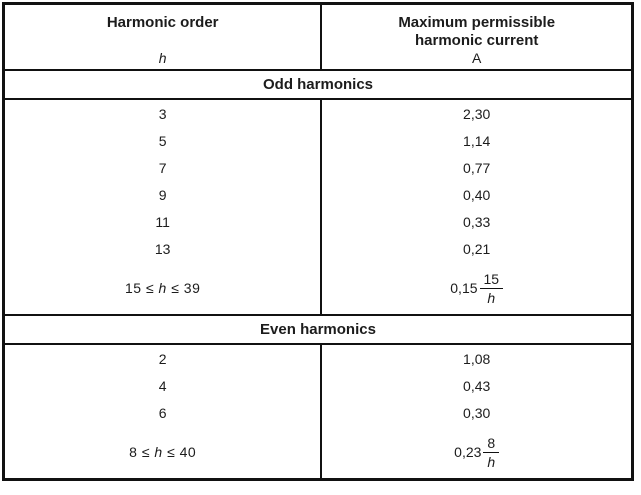  I want to click on harmonic-order-cell: 15 ≤ h ≤ 39, so click(164, 288).